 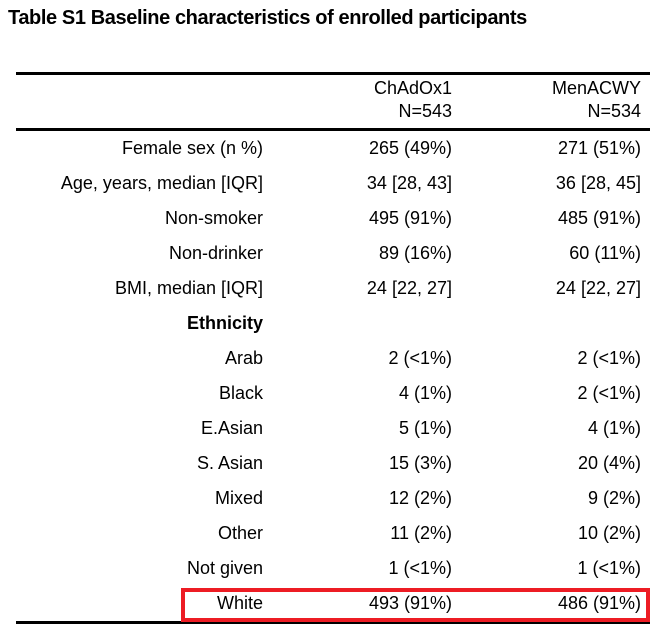 I want to click on value-menacwy: 20 (4%), so click(x=609, y=463).